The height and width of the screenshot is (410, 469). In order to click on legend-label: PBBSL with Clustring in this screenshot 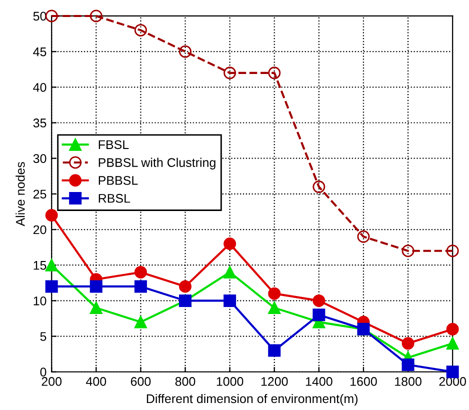, I will do `click(157, 164)`.